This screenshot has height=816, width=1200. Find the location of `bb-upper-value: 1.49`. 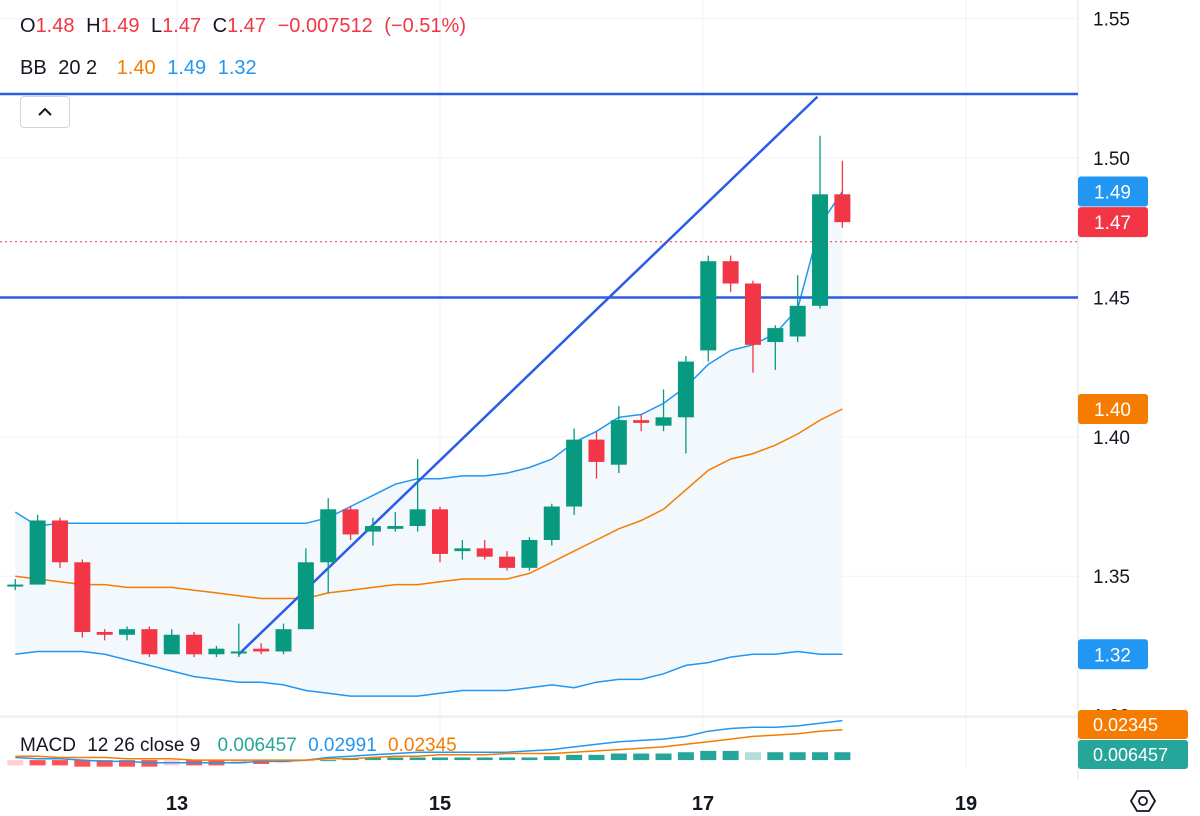

bb-upper-value: 1.49 is located at coordinates (187, 68).